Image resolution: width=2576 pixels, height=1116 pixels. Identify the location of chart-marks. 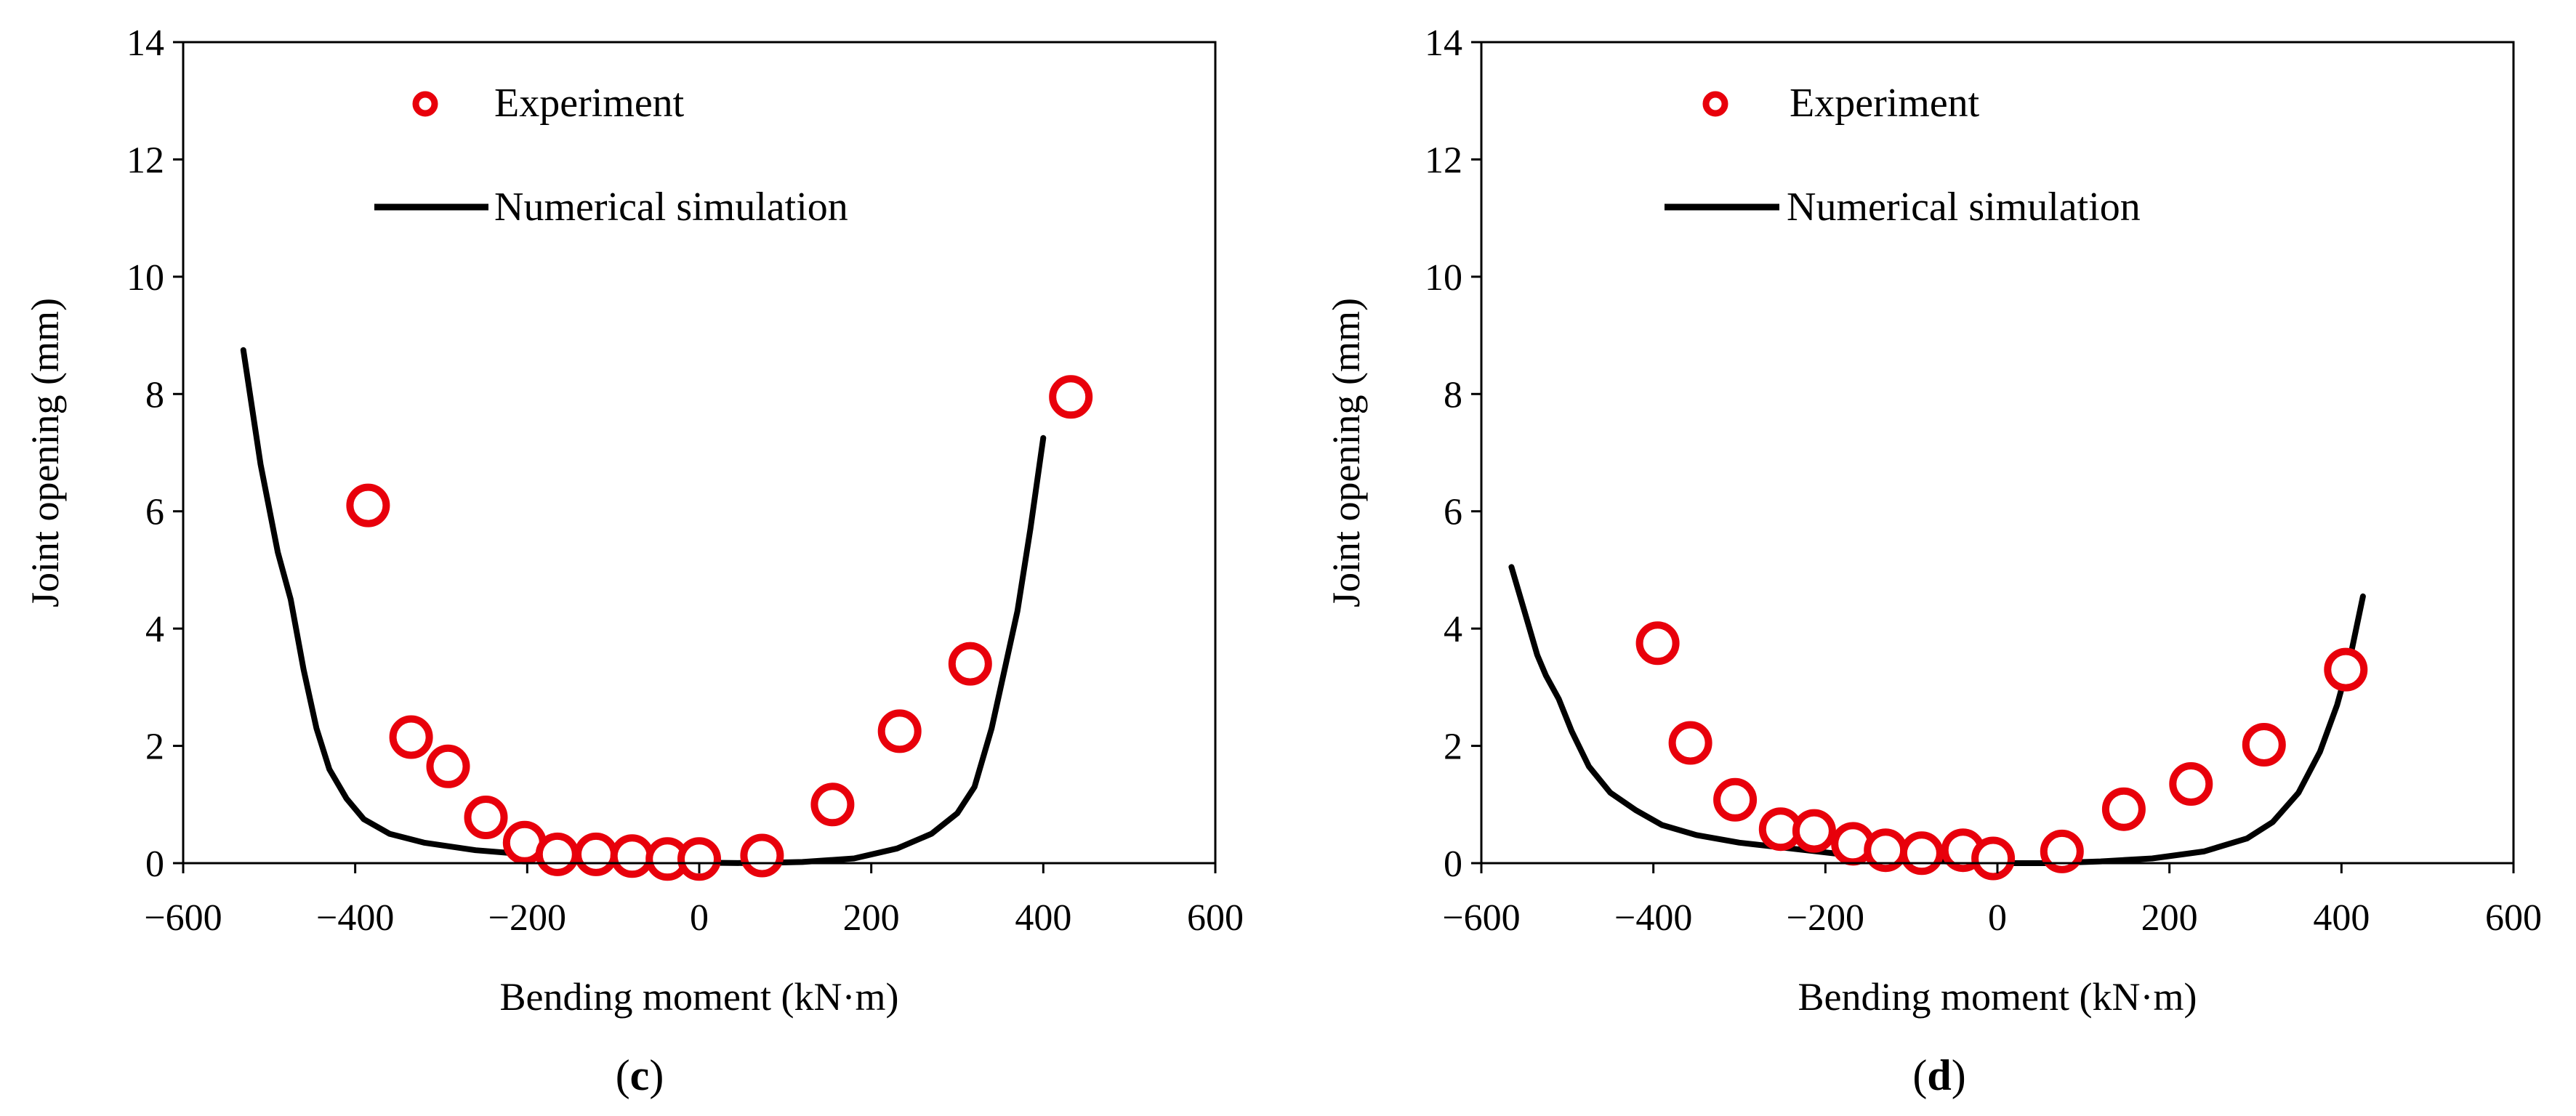
(1938, 723).